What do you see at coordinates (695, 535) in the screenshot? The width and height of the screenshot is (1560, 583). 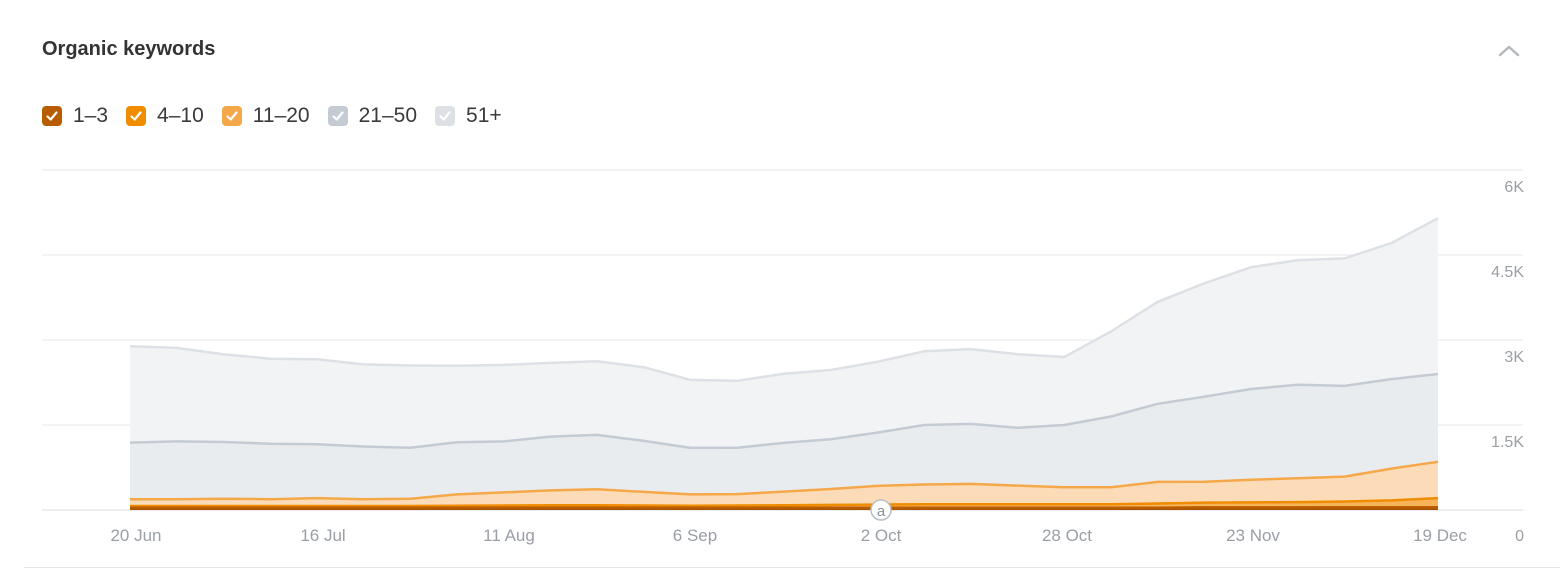 I see `x-tick-label: 6 Sep` at bounding box center [695, 535].